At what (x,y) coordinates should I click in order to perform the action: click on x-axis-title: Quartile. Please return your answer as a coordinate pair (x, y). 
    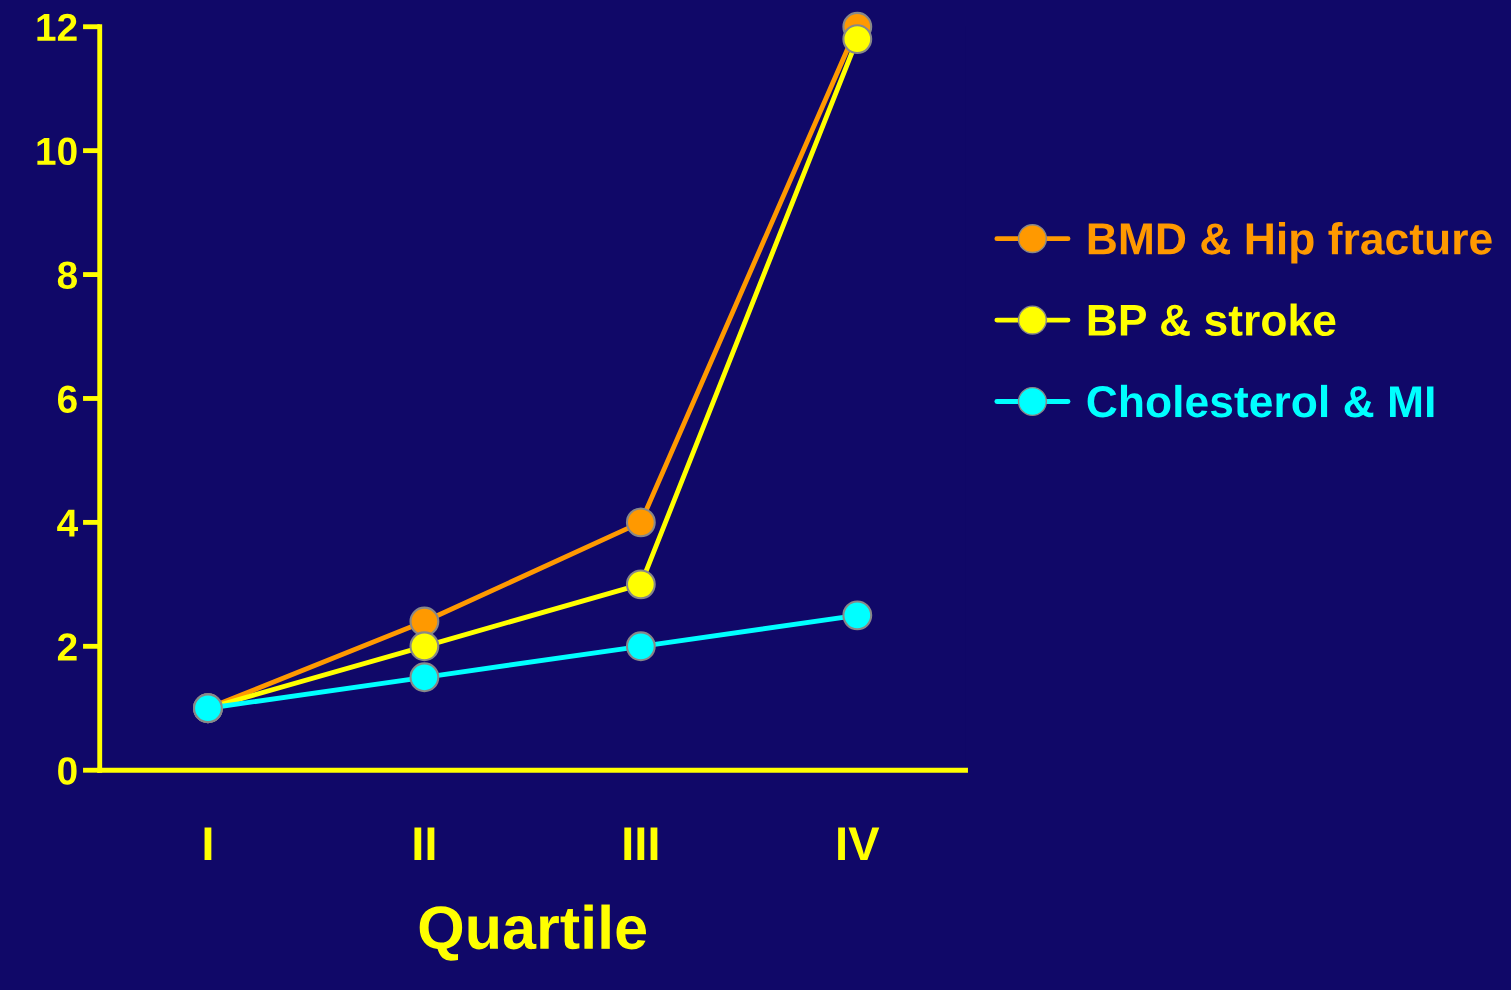
    Looking at the image, I should click on (533, 932).